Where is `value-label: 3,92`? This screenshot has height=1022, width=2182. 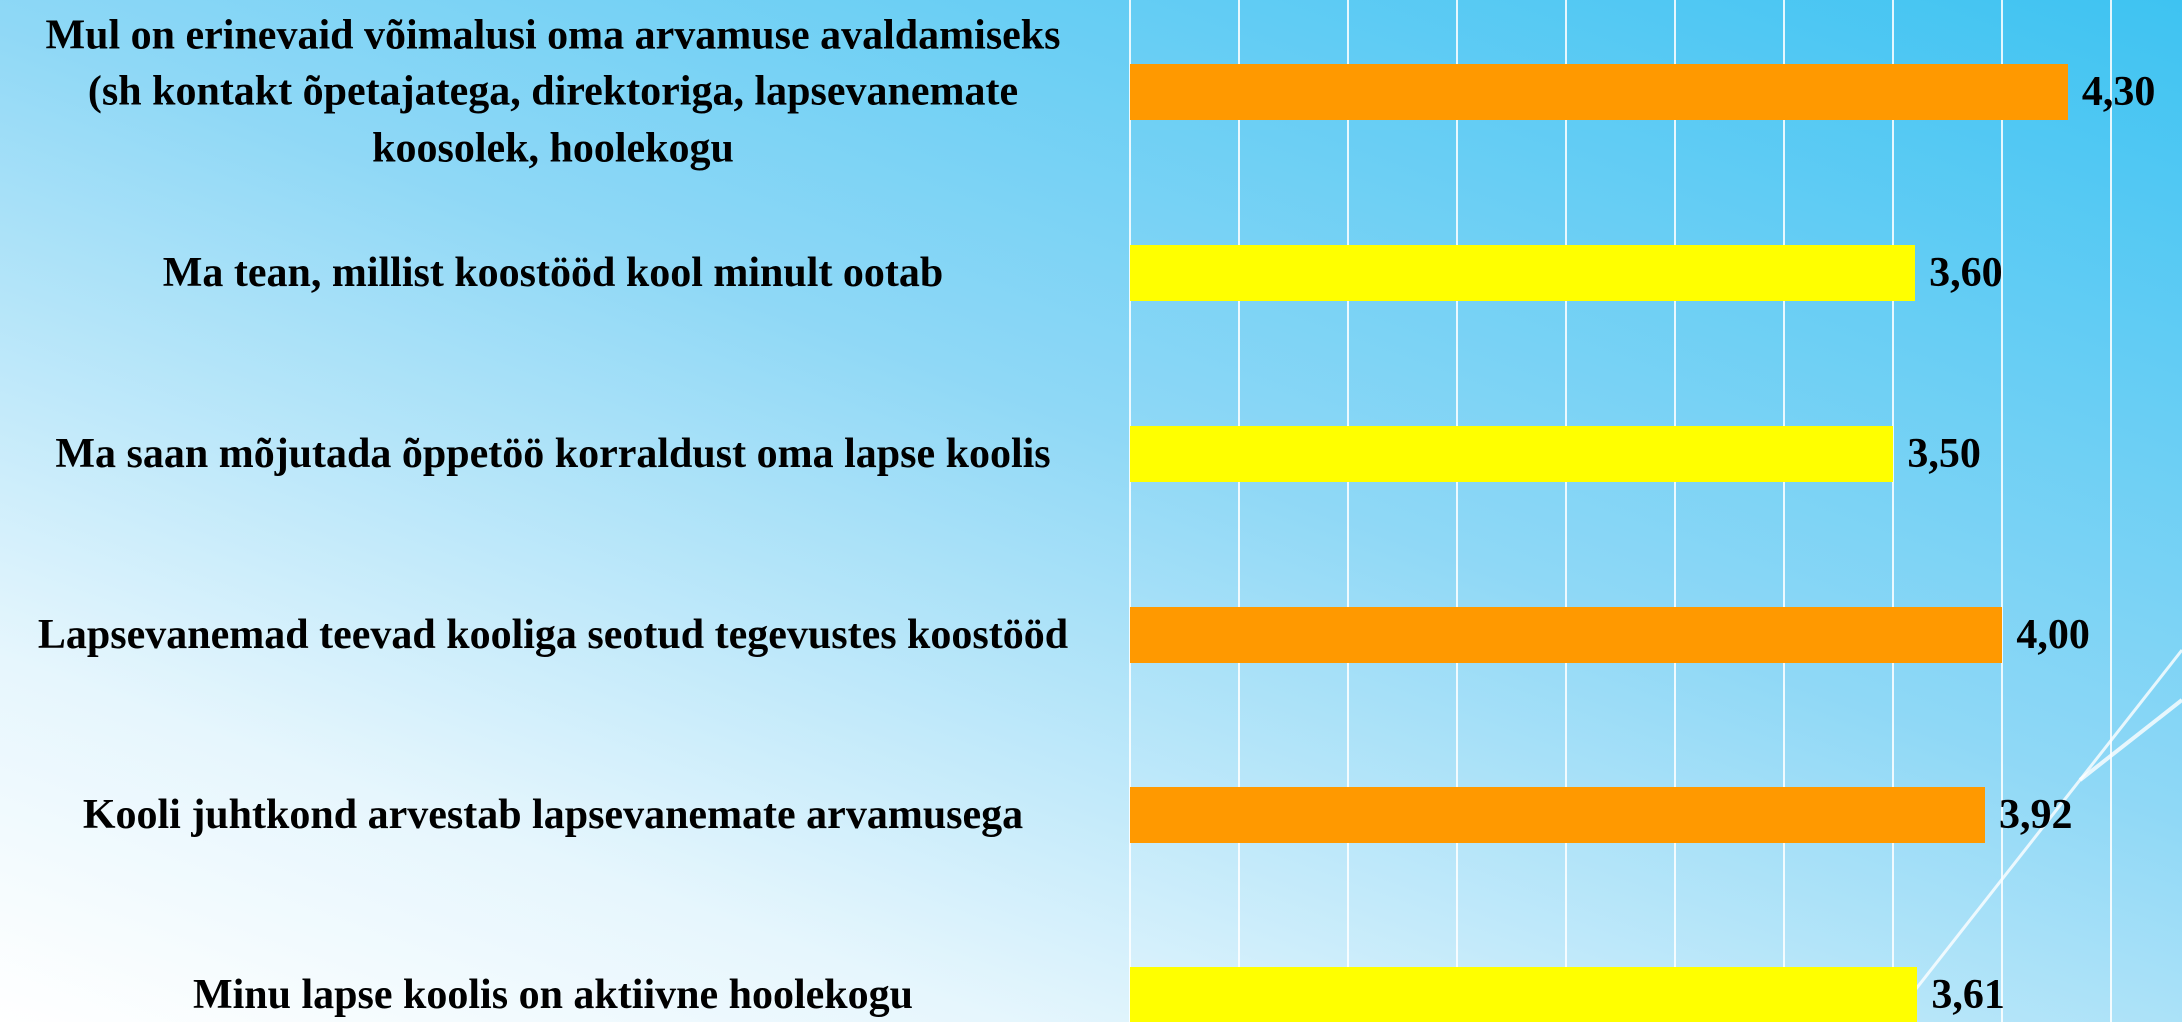 value-label: 3,92 is located at coordinates (2035, 815).